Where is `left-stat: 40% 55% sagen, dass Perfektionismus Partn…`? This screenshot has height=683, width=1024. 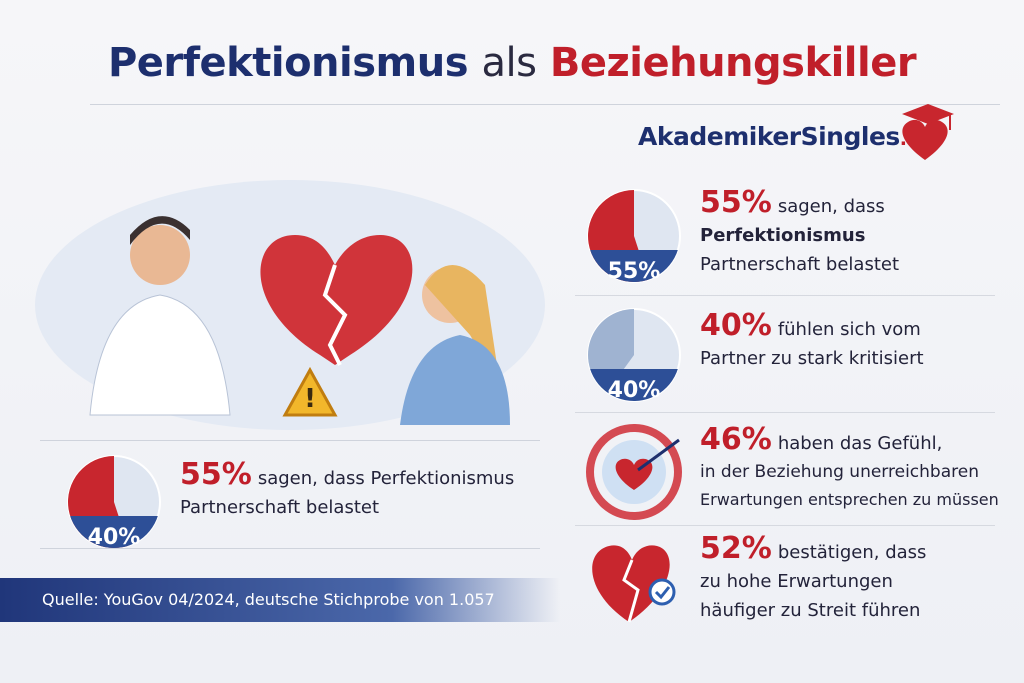 left-stat: 40% 55% sagen, dass Perfektionismus Partn… is located at coordinates (300, 502).